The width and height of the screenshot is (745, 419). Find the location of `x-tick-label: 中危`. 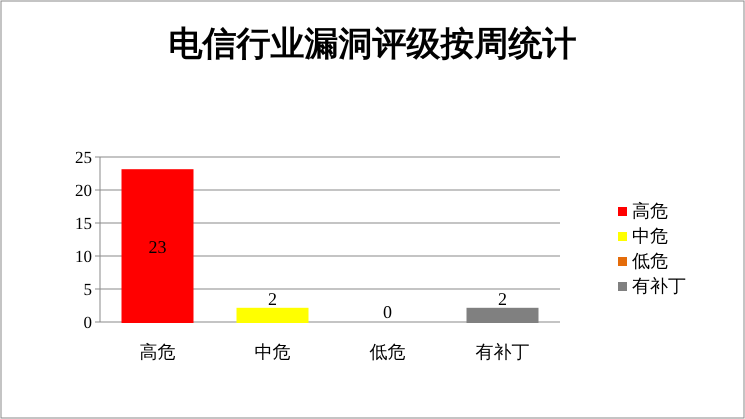

x-tick-label: 中危 is located at coordinates (272, 352).